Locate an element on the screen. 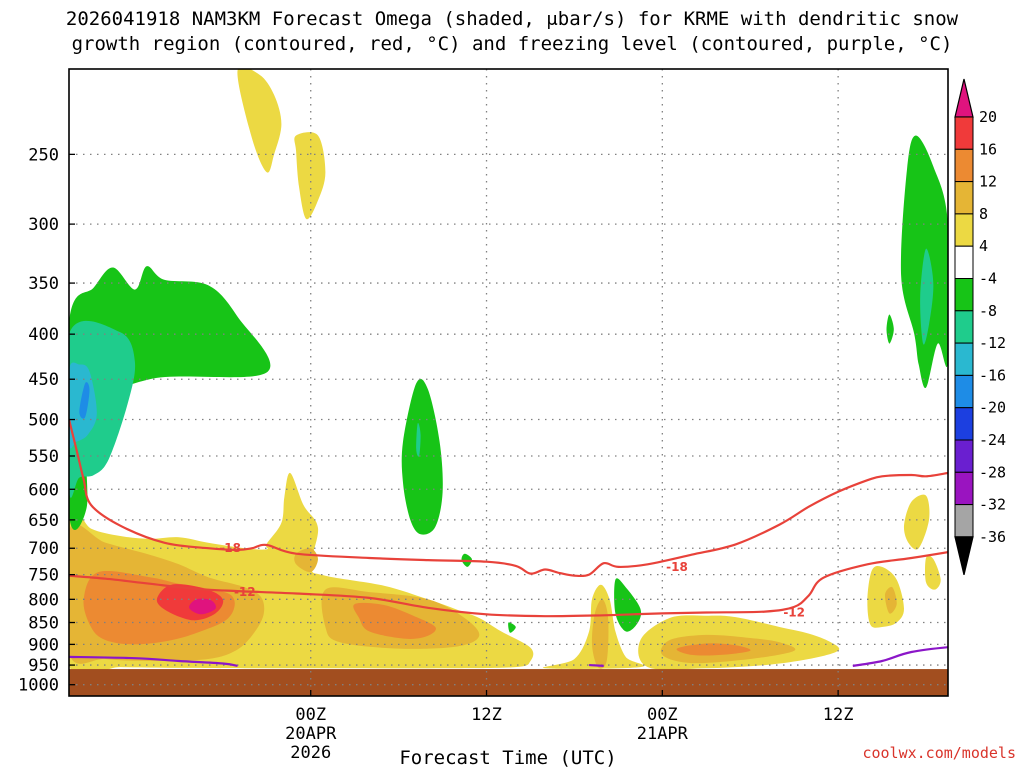 This screenshot has width=1024, height=768. y-tick-label: 550 is located at coordinates (43, 457).